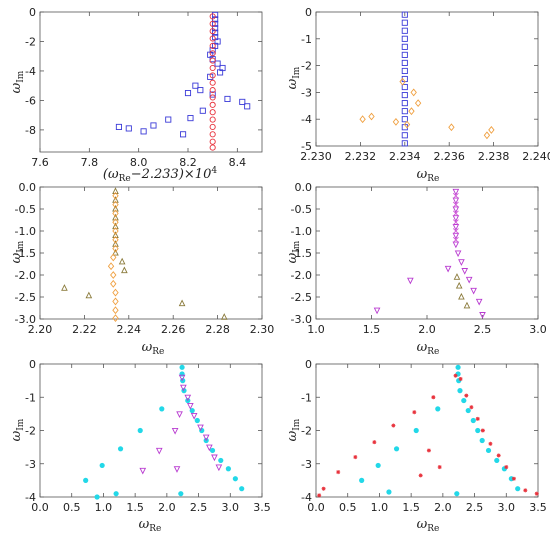 The height and width of the screenshot is (537, 550). I want to click on x-tick-label: 1.0, so click(104, 507).